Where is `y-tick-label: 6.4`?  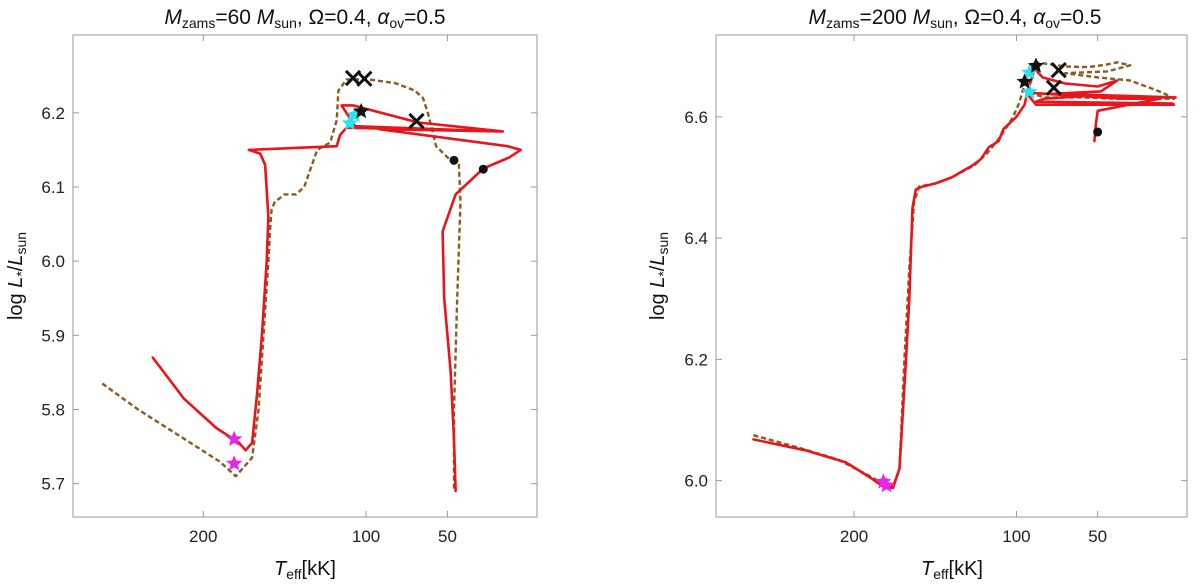
y-tick-label: 6.4 is located at coordinates (696, 238).